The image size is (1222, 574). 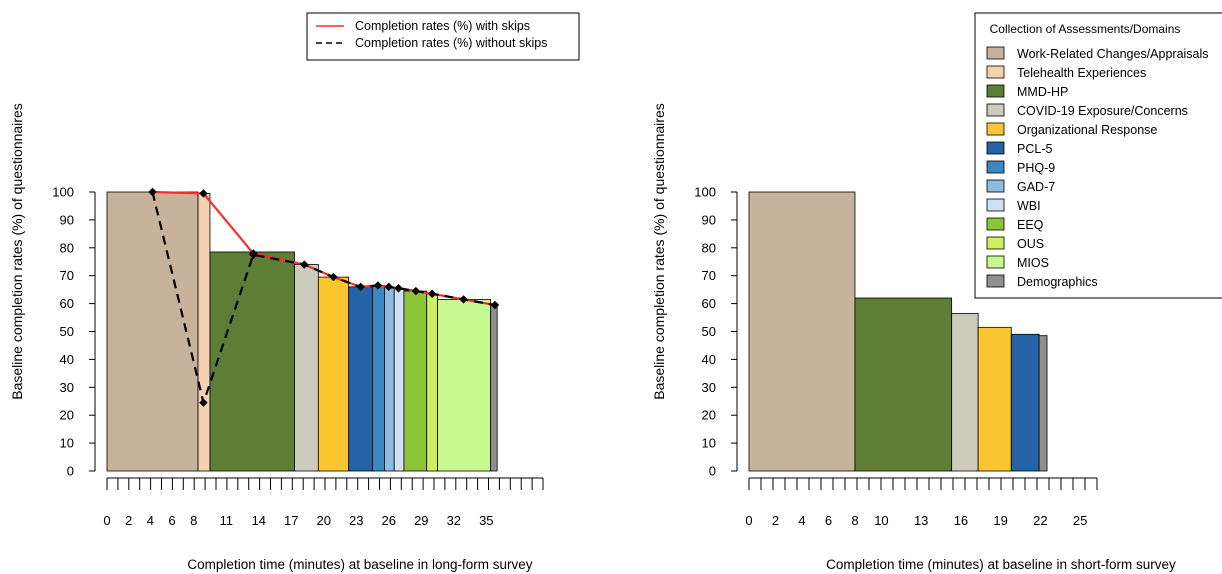 I want to click on x-tick-label: 22, so click(x=1040, y=520).